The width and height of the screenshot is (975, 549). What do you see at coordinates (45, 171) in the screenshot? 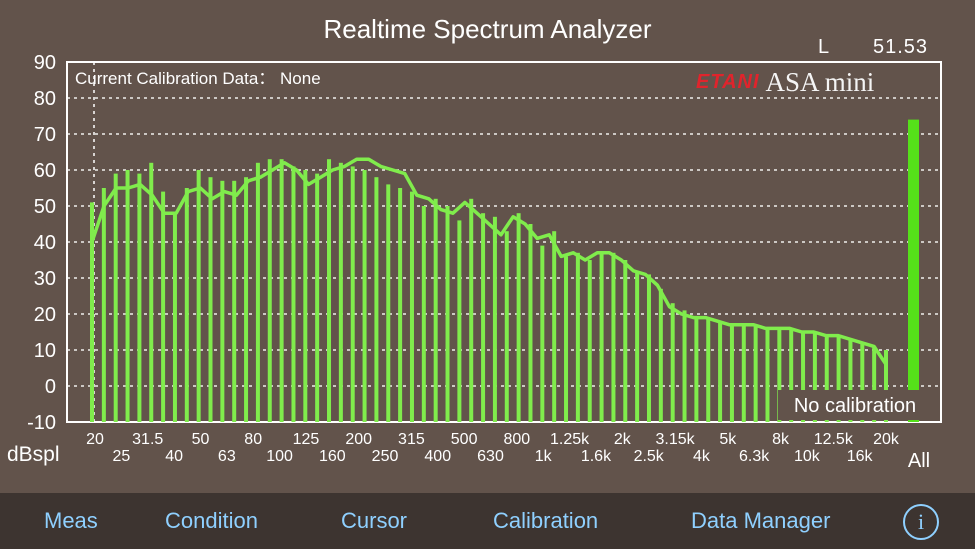
I see `y-tick-label: 60` at bounding box center [45, 171].